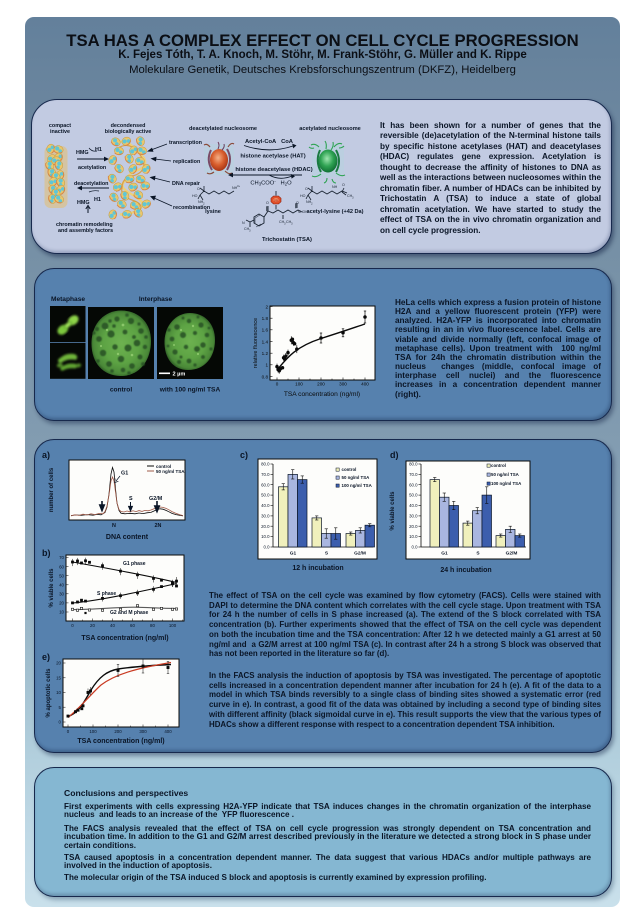  I want to click on svg-text: SO, so click(276, 200).